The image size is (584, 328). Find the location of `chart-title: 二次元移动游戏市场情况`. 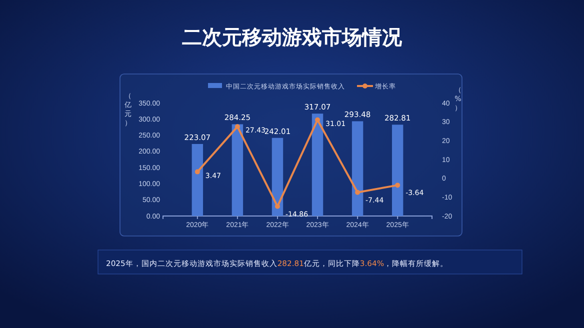

chart-title: 二次元移动游戏市场情况 is located at coordinates (292, 37).